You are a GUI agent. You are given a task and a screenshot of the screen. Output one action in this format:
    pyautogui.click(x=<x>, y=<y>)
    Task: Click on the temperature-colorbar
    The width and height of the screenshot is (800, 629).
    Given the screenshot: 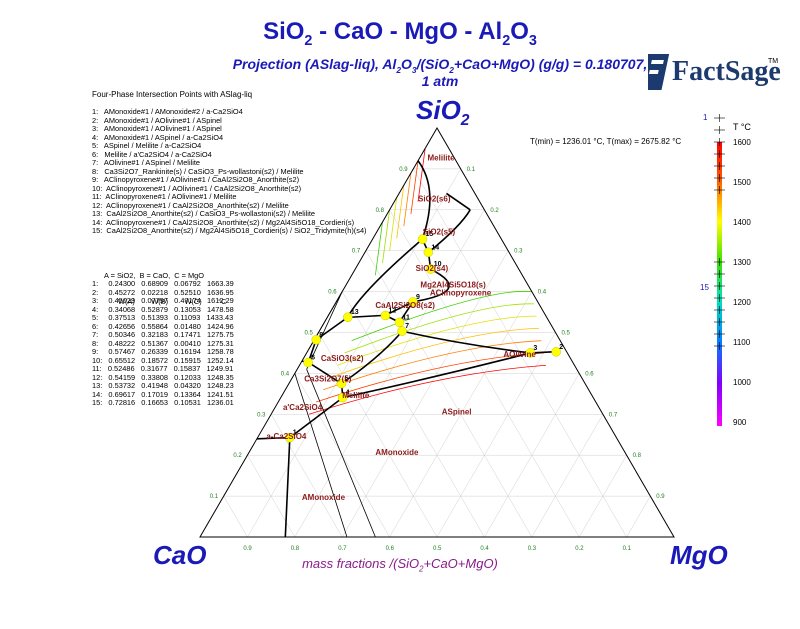 What is the action you would take?
    pyautogui.click(x=719, y=270)
    